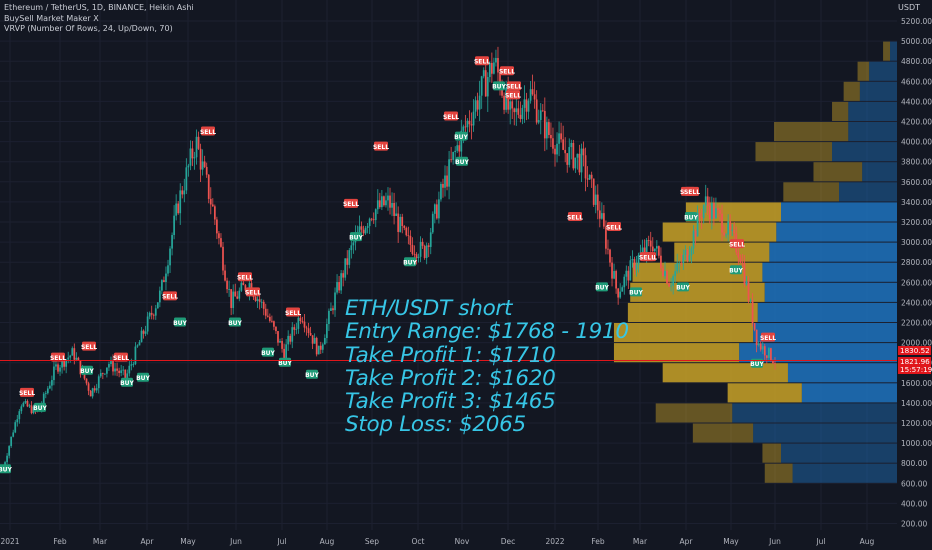  Describe the element at coordinates (916, 61) in the screenshot. I see `price-tick-label: 4800.00` at that location.